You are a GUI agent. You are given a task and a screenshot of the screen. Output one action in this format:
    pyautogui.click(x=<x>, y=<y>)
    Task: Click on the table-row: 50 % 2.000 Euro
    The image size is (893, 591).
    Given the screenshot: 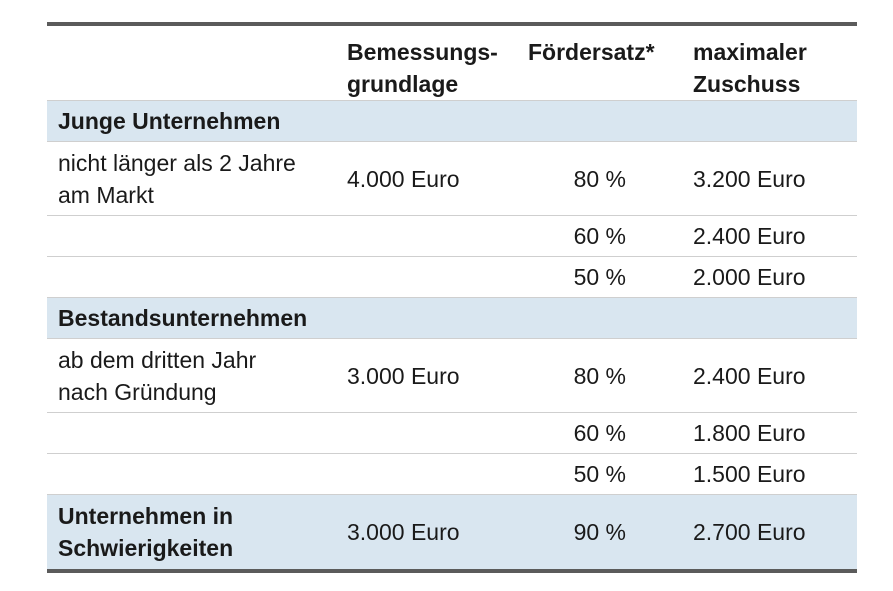 What is the action you would take?
    pyautogui.click(x=452, y=277)
    